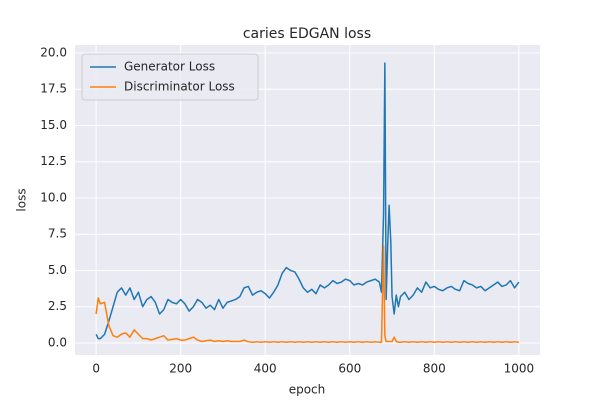 Image resolution: width=600 pixels, height=400 pixels. Describe the element at coordinates (57, 306) in the screenshot. I see `y-tick-label: 2.5` at that location.